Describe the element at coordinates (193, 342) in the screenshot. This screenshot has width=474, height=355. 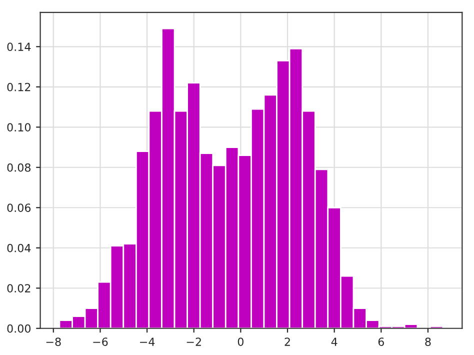
I see `x-tick-label: −2` at that location.